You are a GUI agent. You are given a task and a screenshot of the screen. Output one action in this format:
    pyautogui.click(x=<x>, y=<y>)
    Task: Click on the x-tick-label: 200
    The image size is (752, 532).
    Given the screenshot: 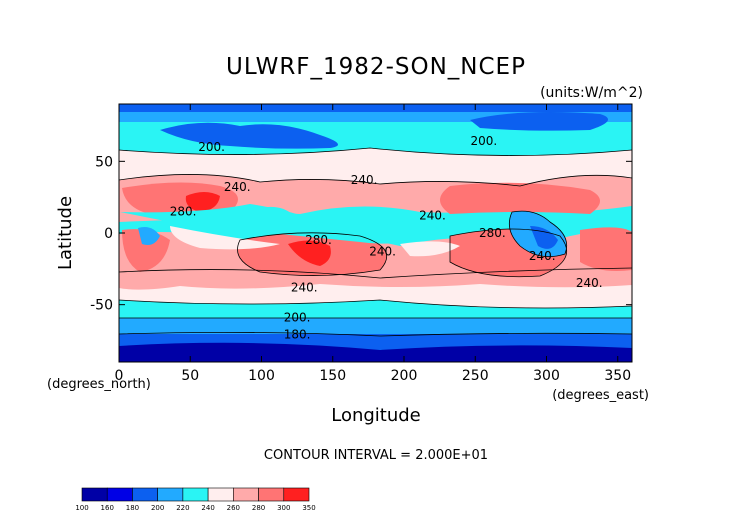 What is the action you would take?
    pyautogui.click(x=404, y=376)
    